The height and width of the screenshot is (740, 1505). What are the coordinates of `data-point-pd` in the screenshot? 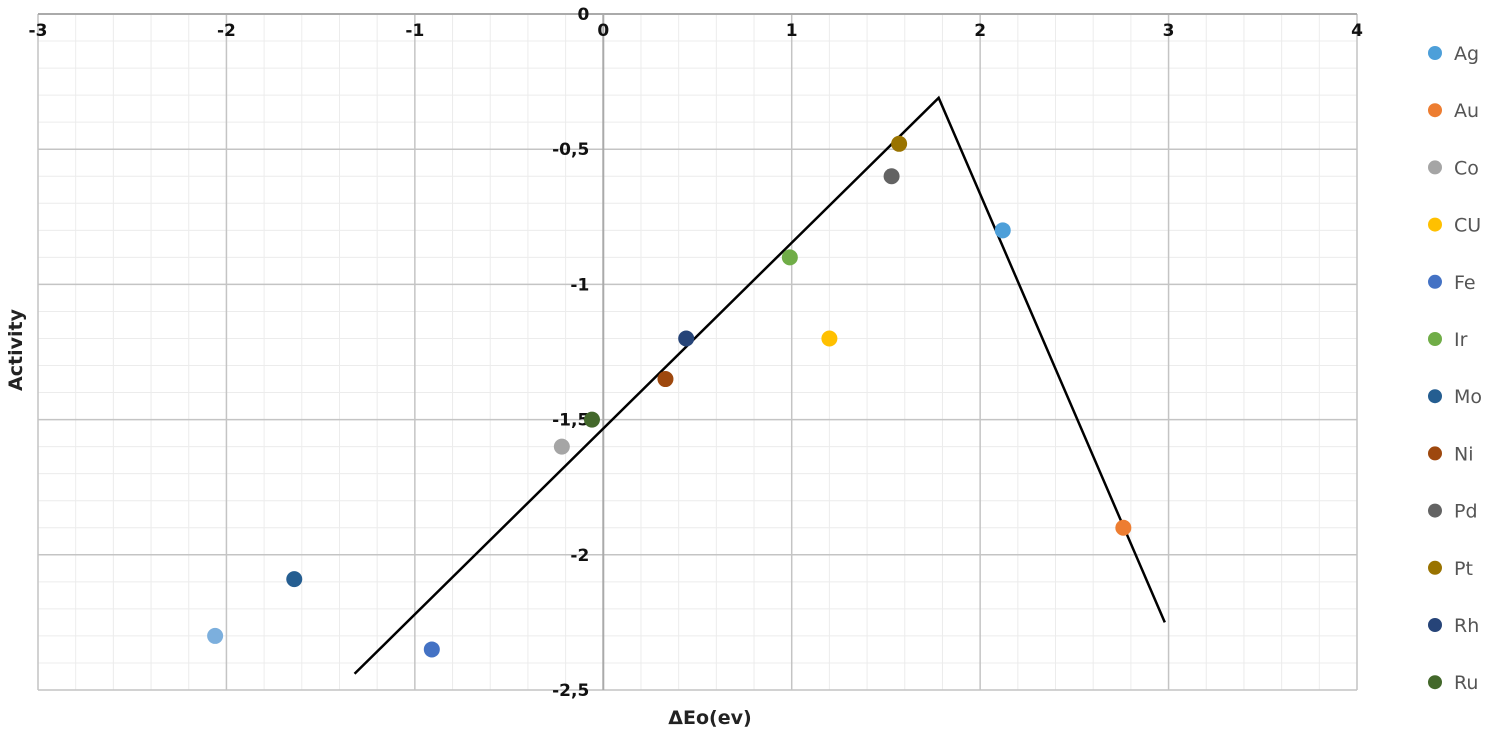 It's located at (891, 176).